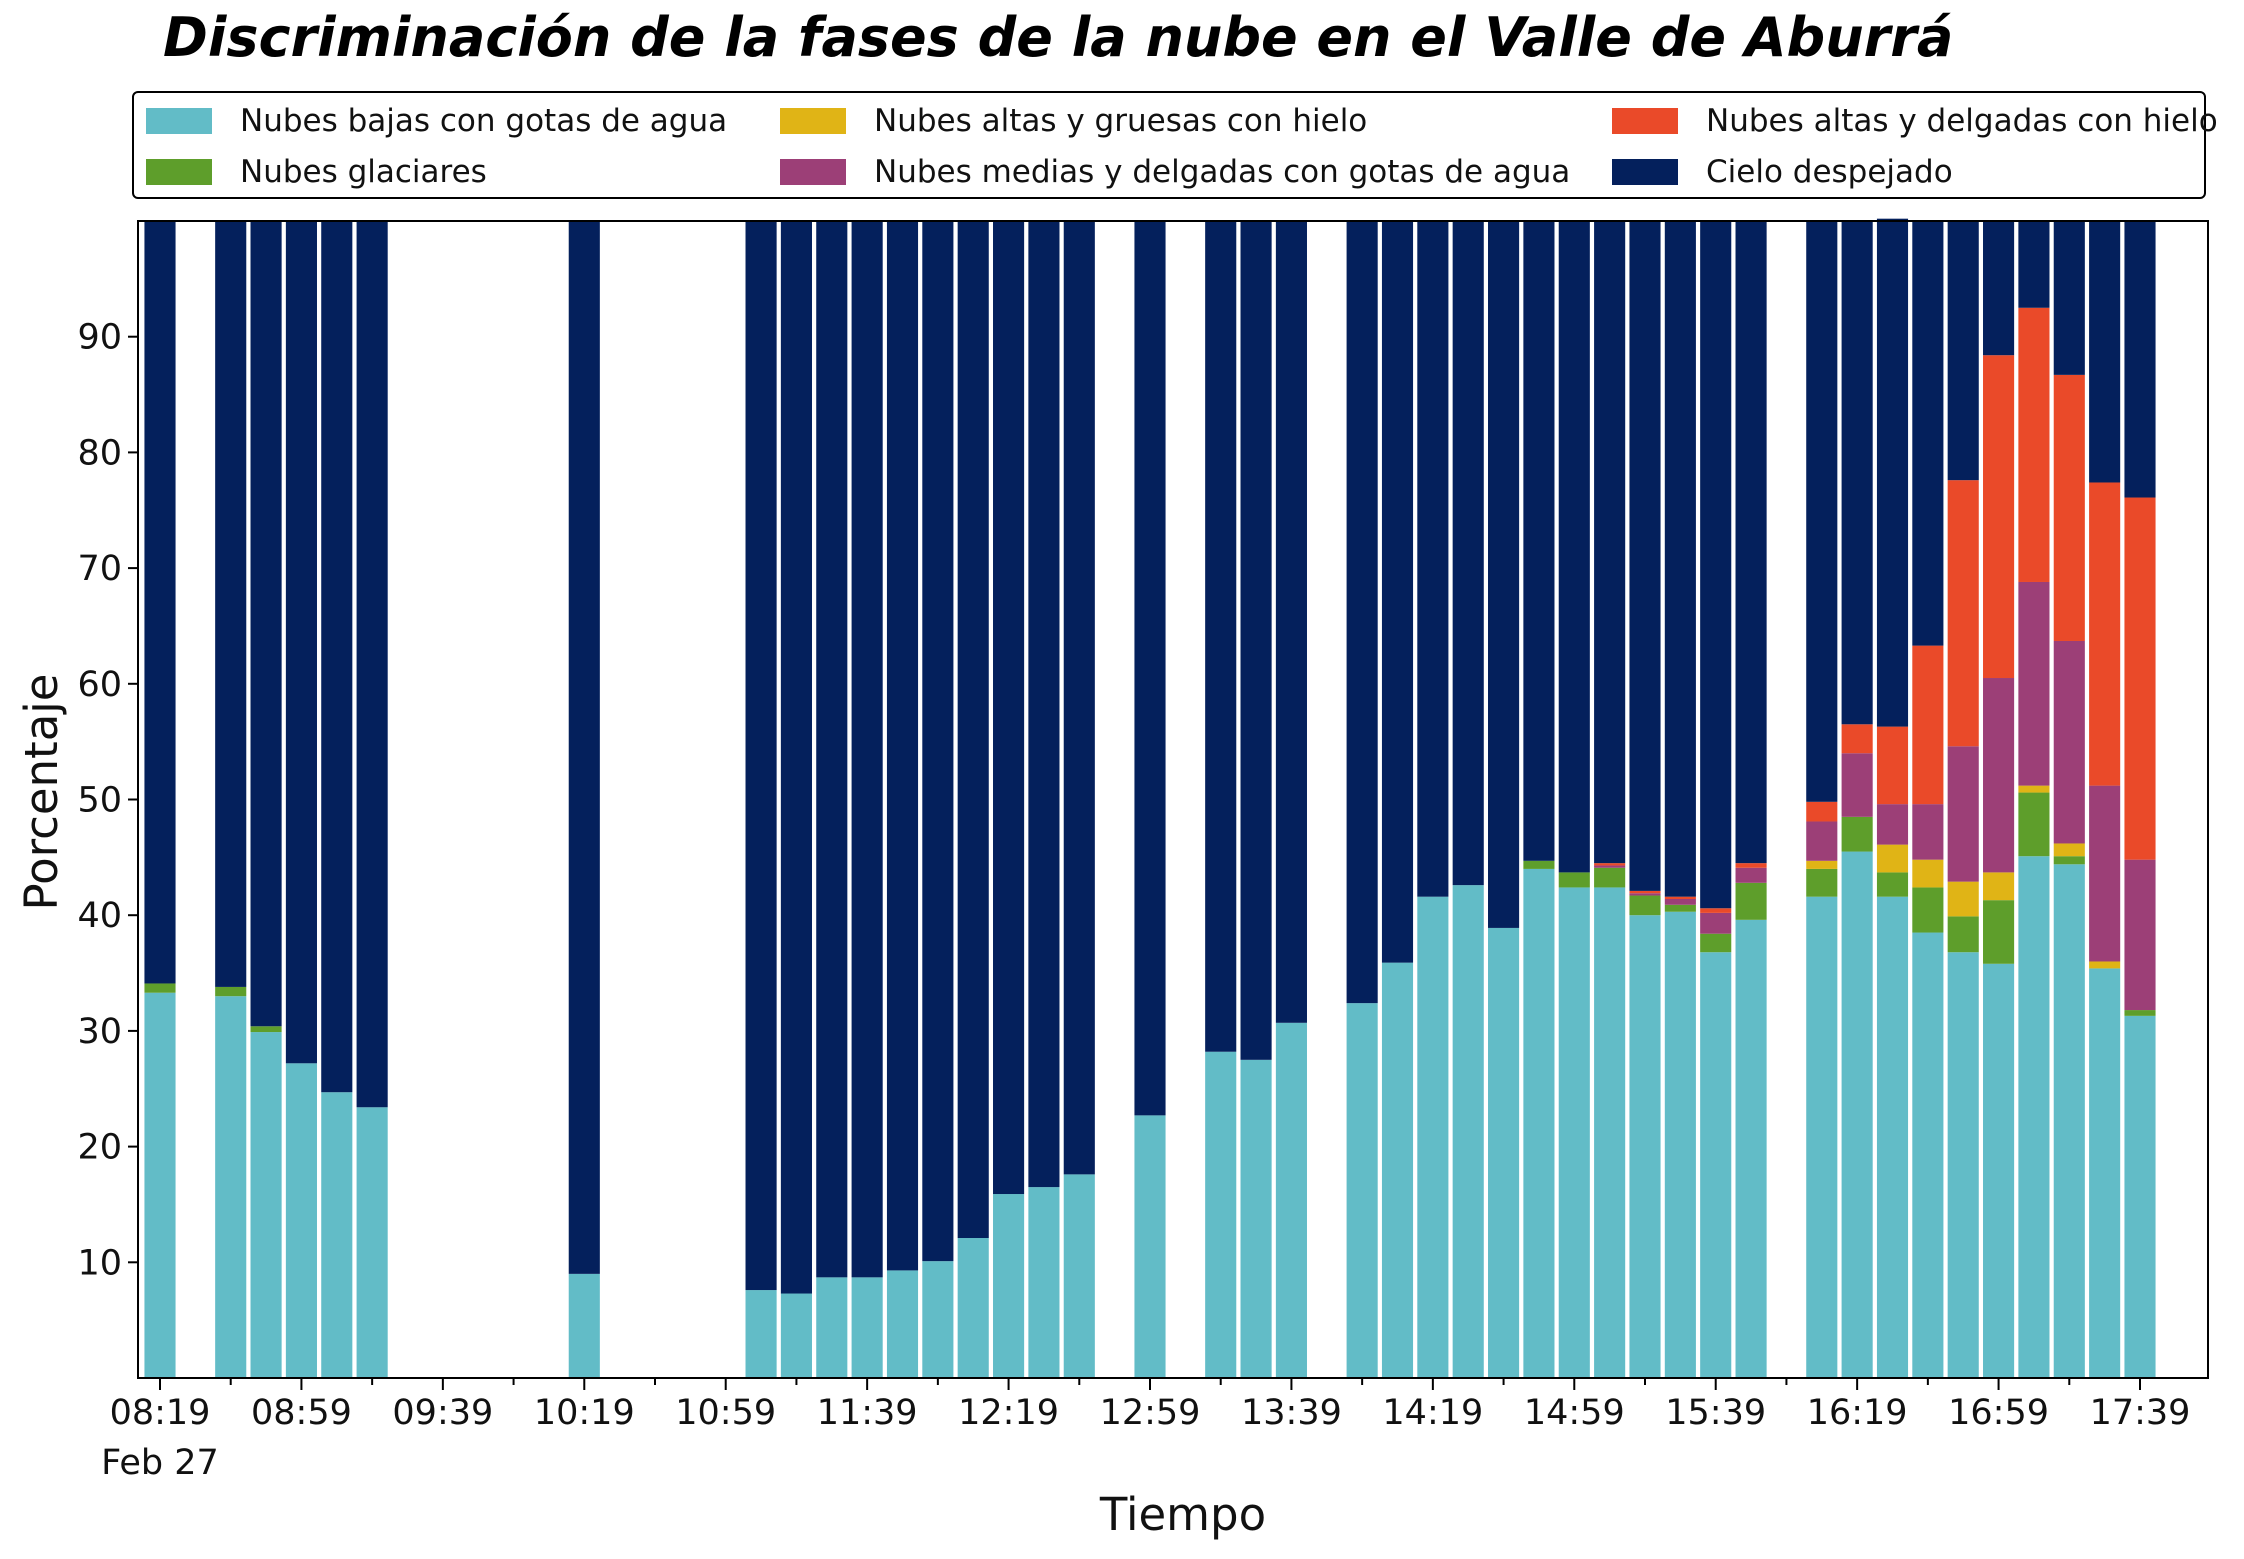 The width and height of the screenshot is (2244, 1559). I want to click on x-tick-label: 09:39, so click(442, 1413).